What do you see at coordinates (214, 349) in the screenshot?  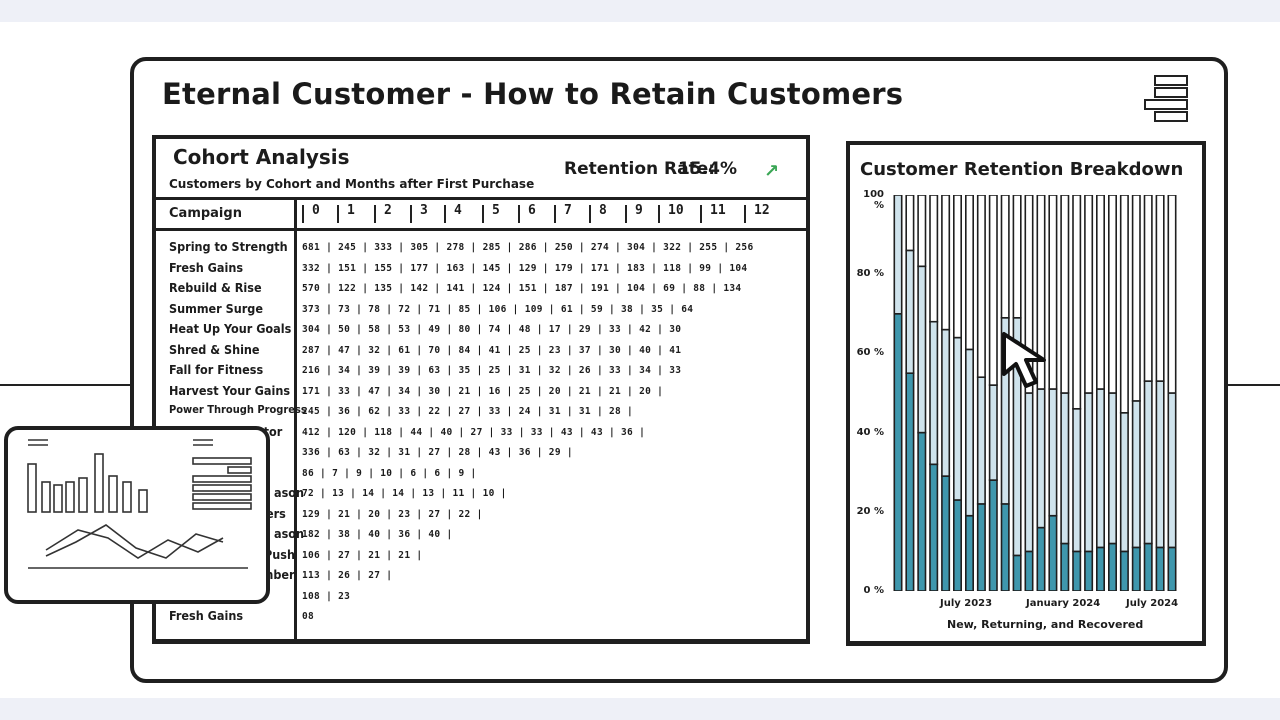 I see `campaign-label: Shred & Shine` at bounding box center [214, 349].